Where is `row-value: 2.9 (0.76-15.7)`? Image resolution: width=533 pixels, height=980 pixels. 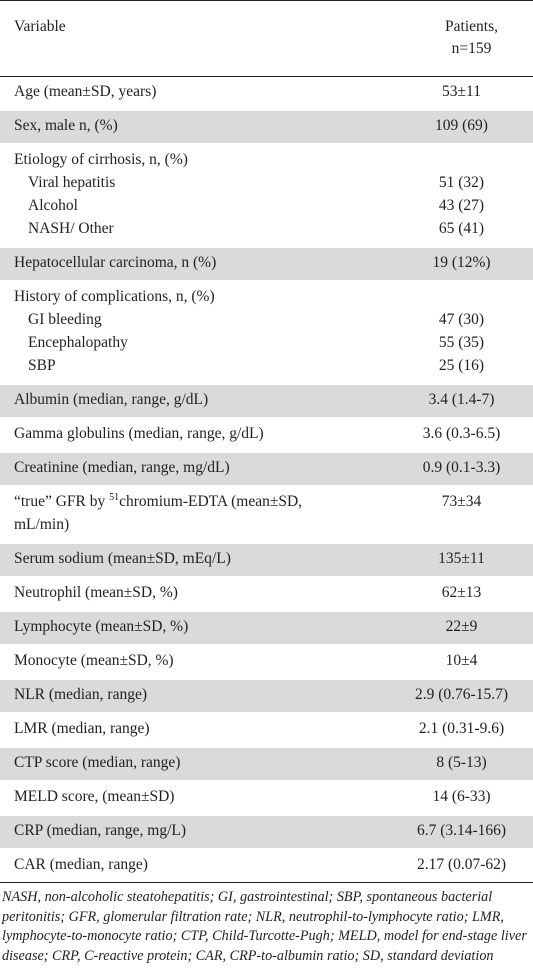 row-value: 2.9 (0.76-15.7) is located at coordinates (461, 694).